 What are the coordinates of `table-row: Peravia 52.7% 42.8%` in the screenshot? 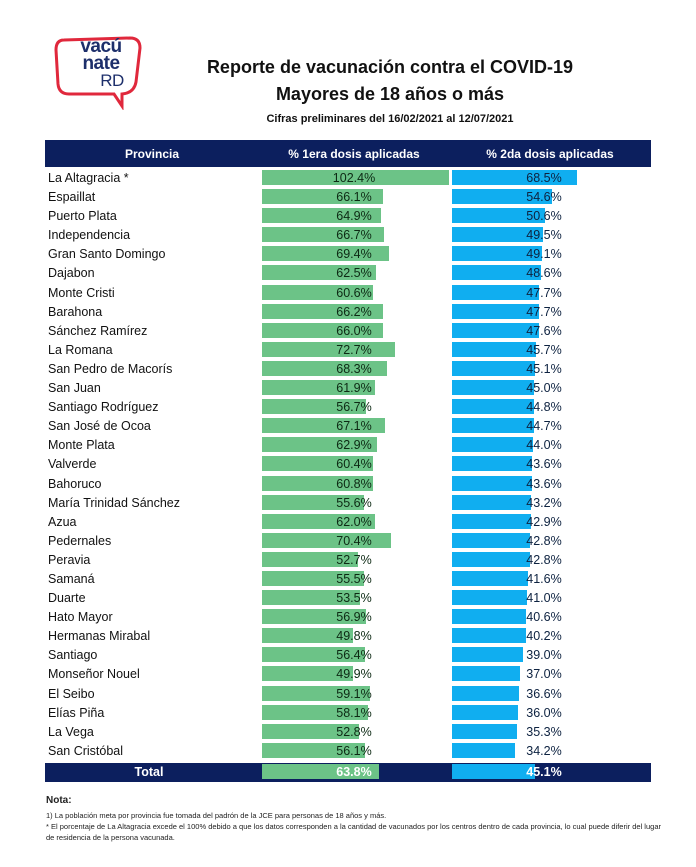 It's located at (348, 560).